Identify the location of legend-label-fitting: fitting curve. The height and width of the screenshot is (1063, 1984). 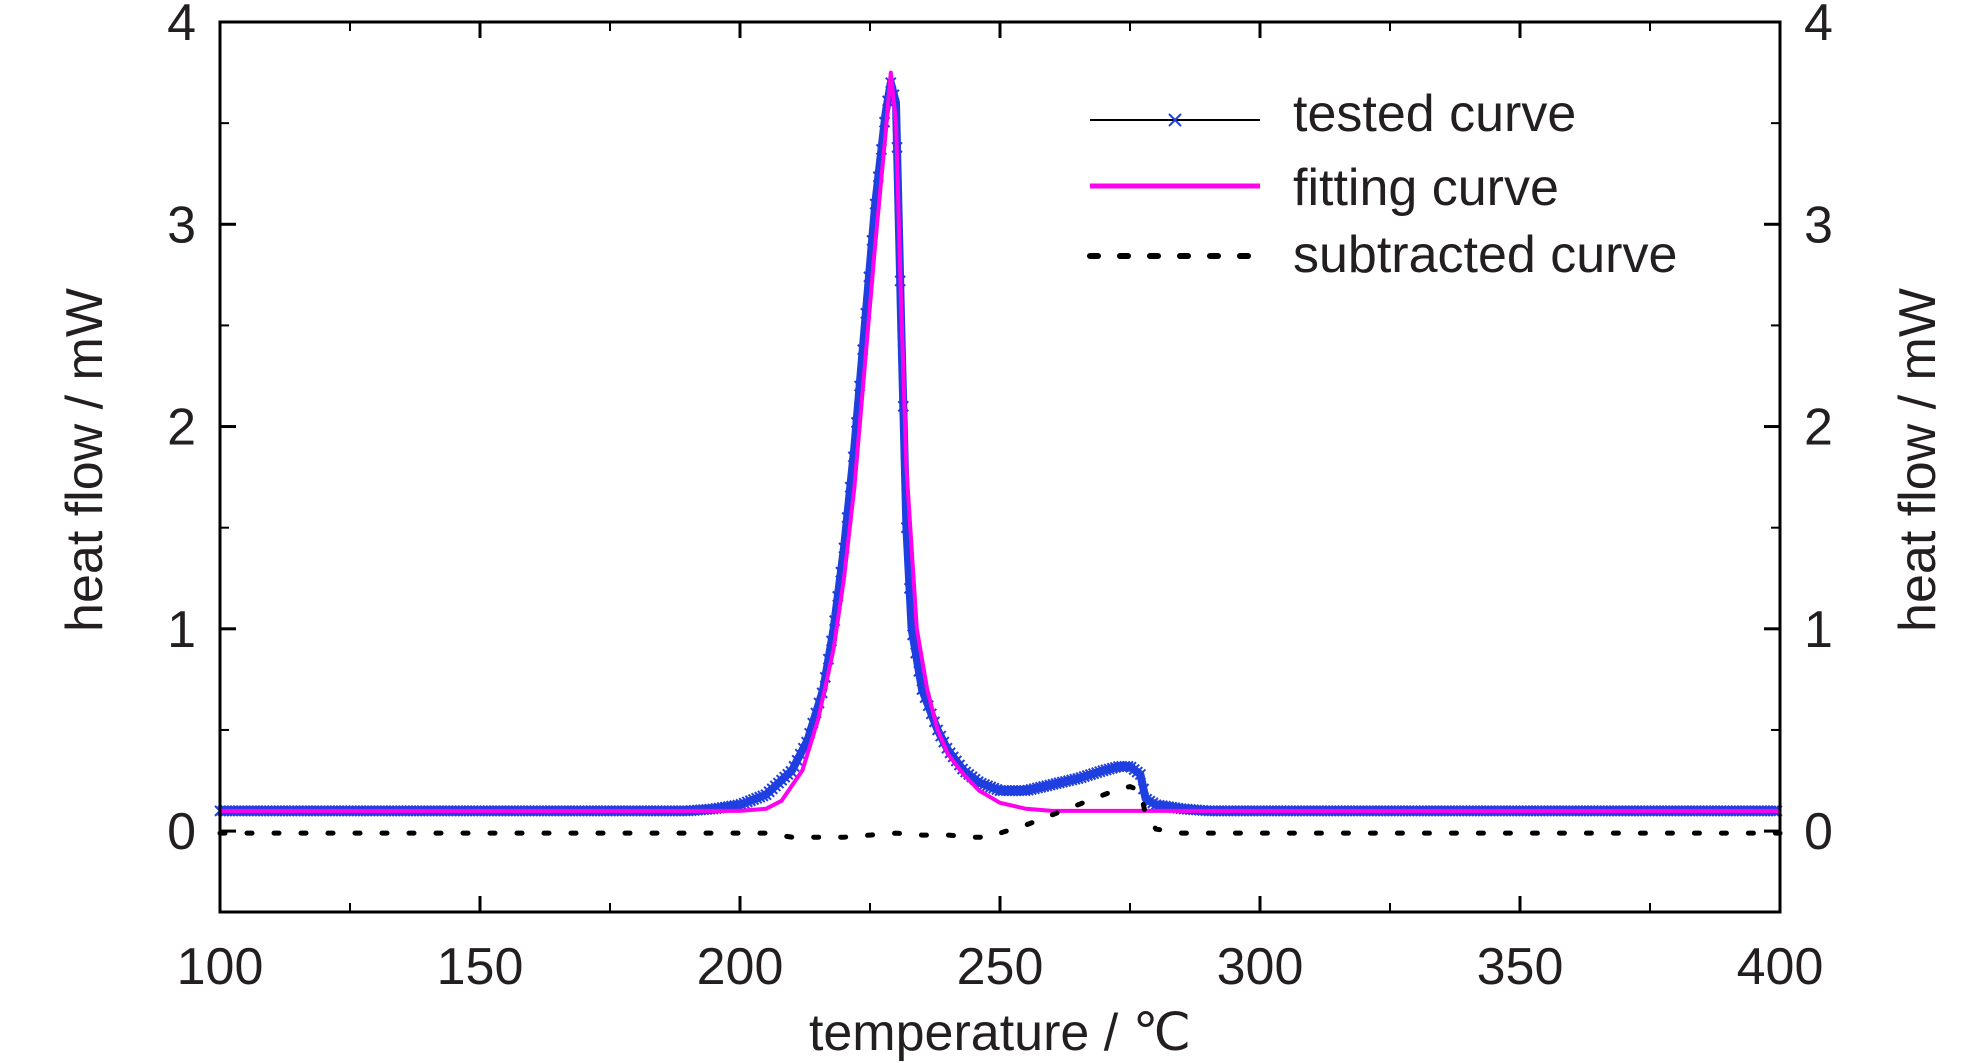
(1426, 188).